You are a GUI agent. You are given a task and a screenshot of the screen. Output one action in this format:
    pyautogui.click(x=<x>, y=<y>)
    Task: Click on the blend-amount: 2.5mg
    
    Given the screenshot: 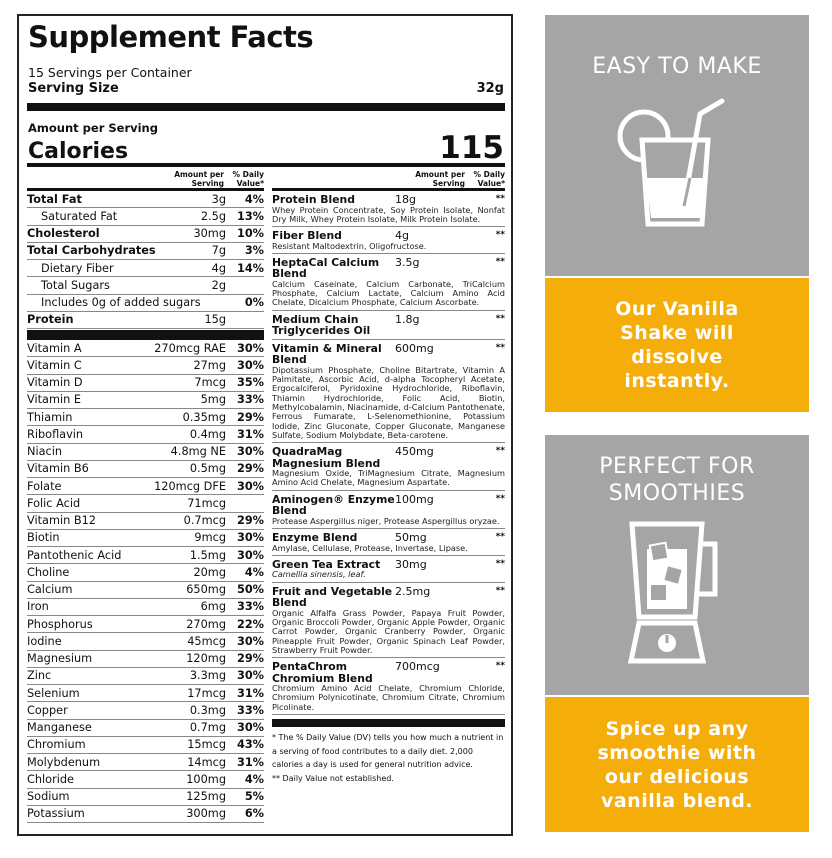 What is the action you would take?
    pyautogui.click(x=413, y=591)
    